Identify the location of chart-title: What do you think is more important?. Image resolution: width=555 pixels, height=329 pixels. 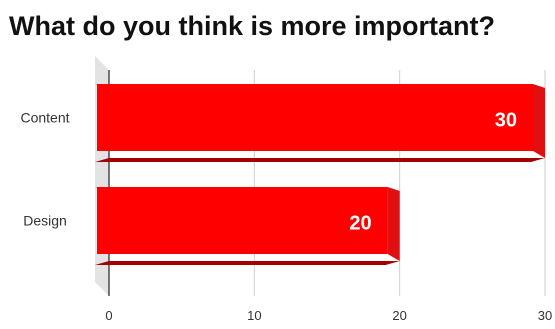
(252, 26).